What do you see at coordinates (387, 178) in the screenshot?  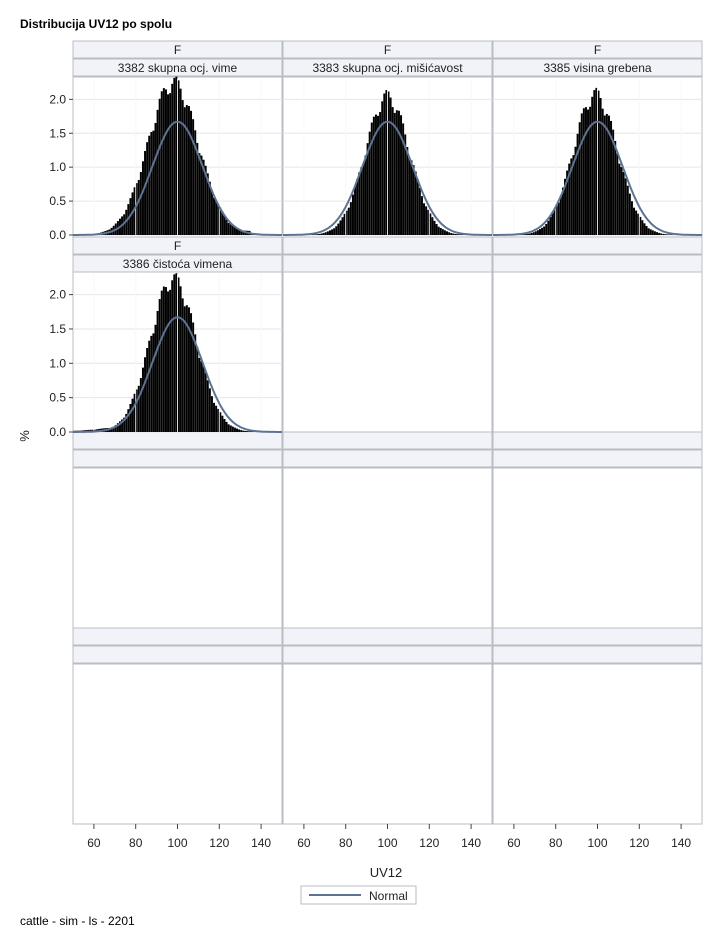 I see `normal-curve` at bounding box center [387, 178].